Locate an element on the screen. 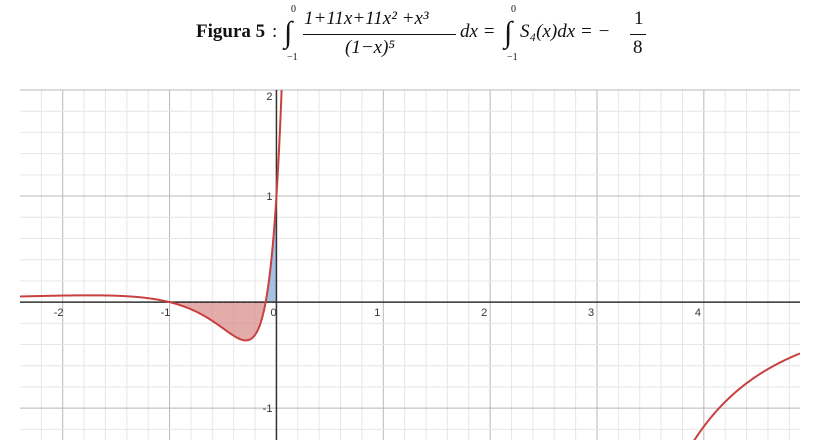 The height and width of the screenshot is (448, 825). caption-colon: : is located at coordinates (275, 31).